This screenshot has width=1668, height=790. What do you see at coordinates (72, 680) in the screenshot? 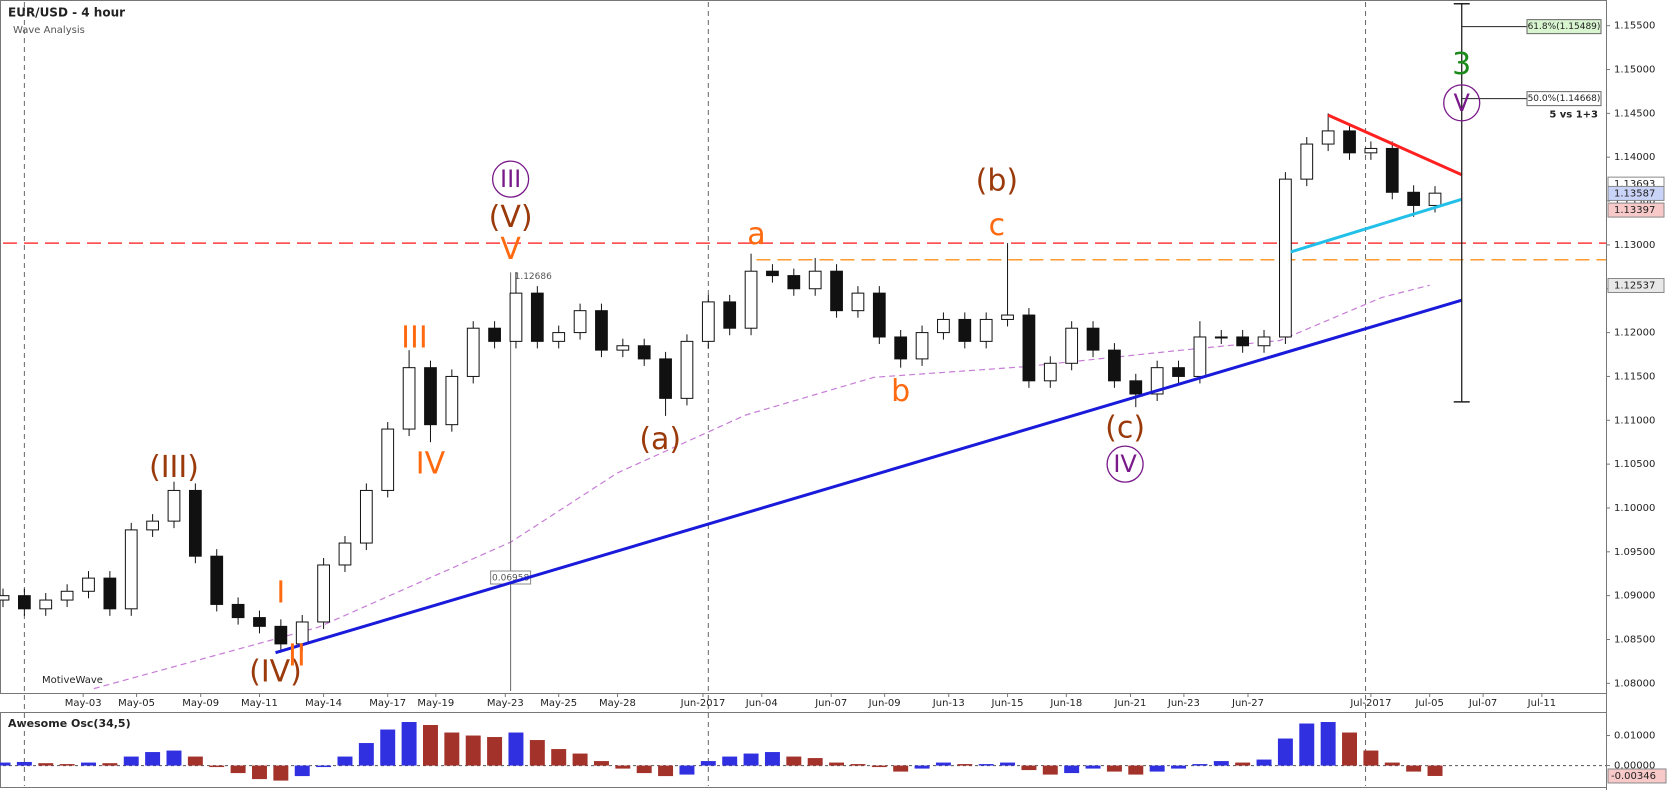
I see `watermark: MotiveWave` at bounding box center [72, 680].